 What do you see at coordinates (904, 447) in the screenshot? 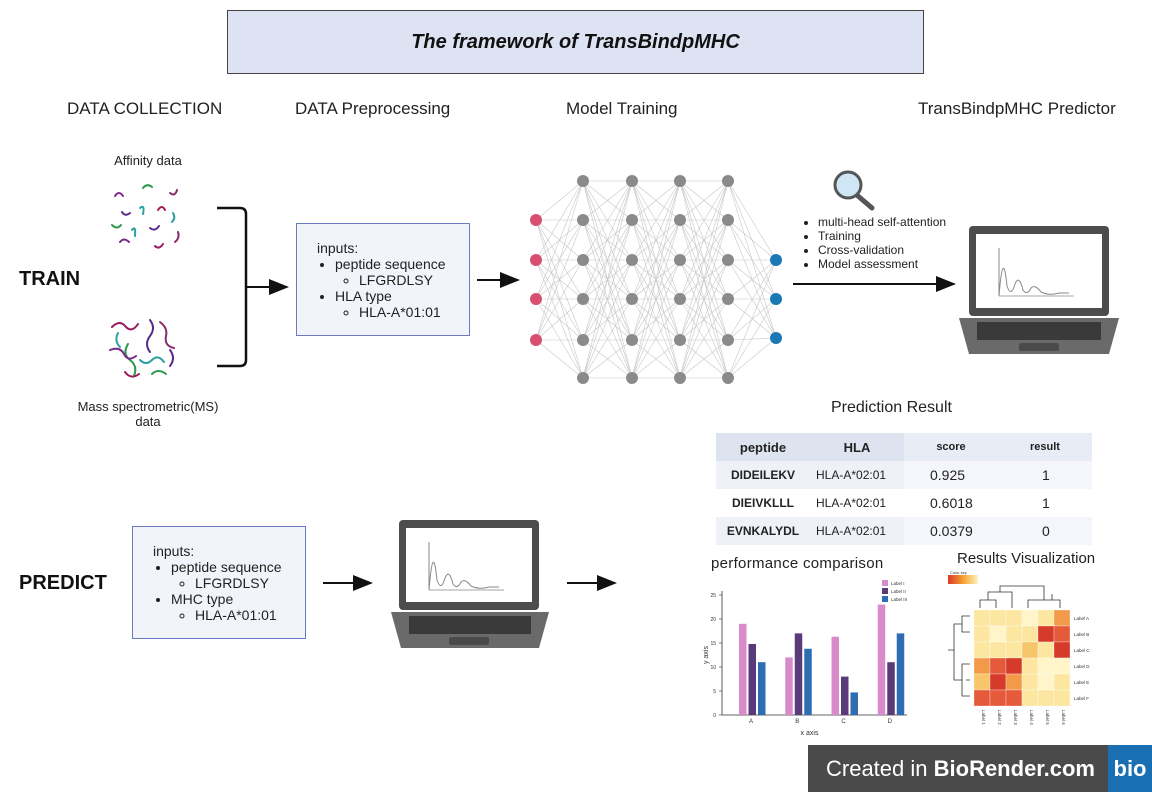
I see `table-header-row: peptide HLA score result` at bounding box center [904, 447].